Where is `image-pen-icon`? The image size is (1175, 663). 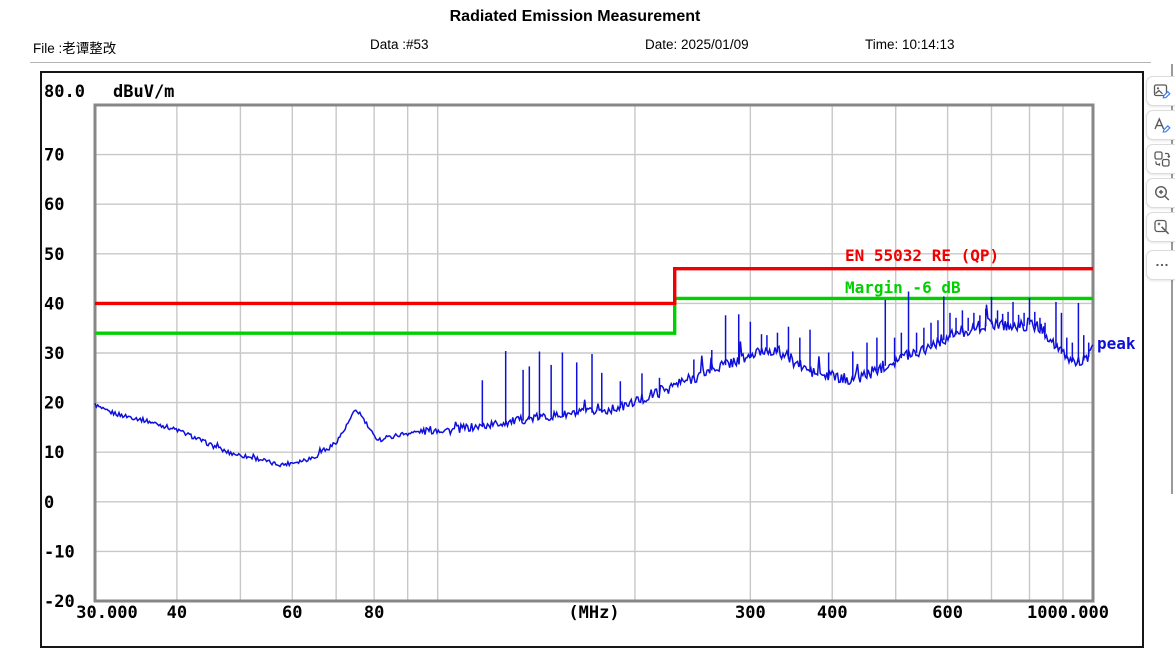
image-pen-icon is located at coordinates (1162, 91).